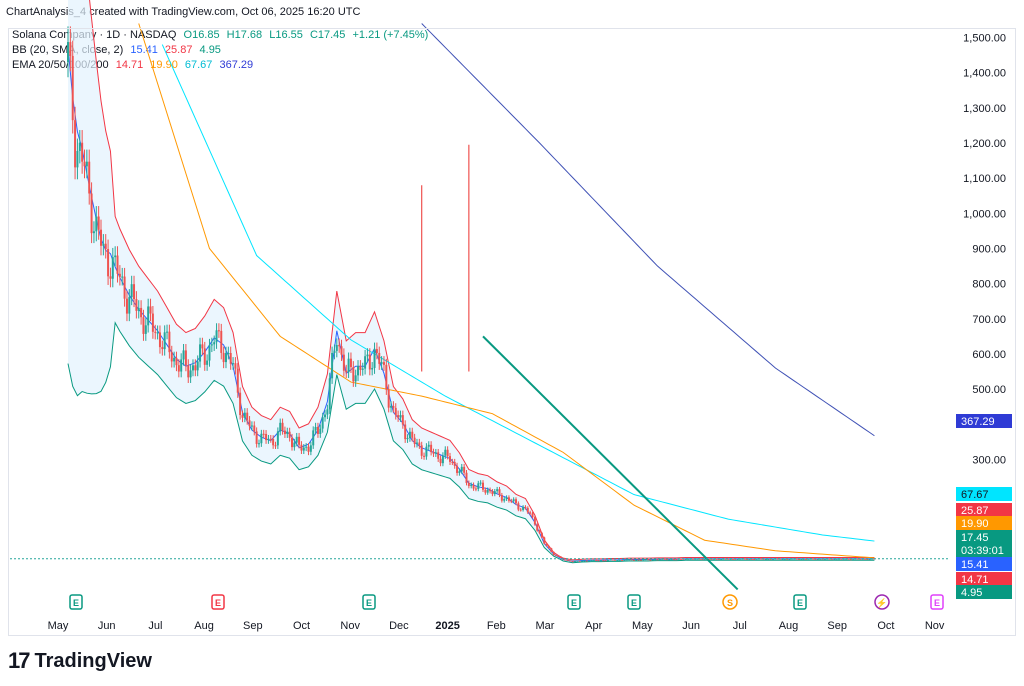  Describe the element at coordinates (301, 626) in the screenshot. I see `x-tick-label: Oct` at that location.